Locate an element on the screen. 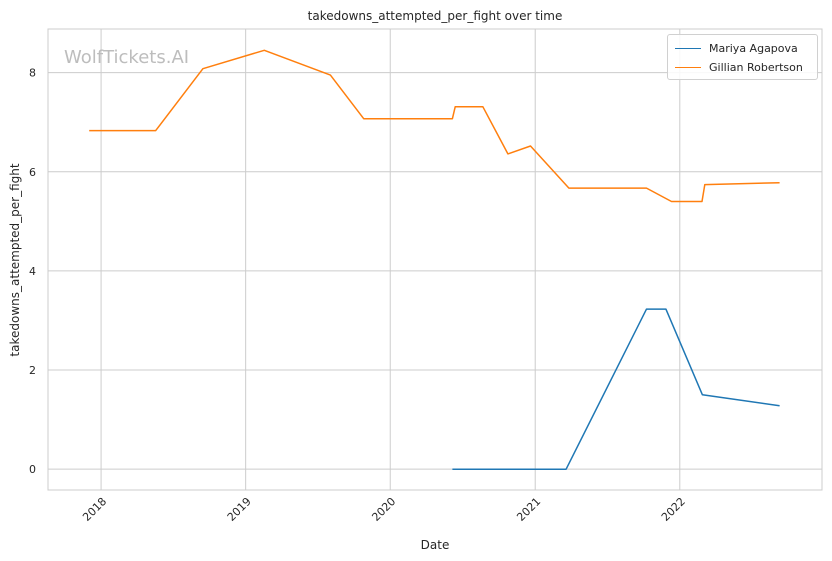 The height and width of the screenshot is (561, 832). x-tick-labels: 2018 2019 2020 2021 2022 is located at coordinates (384, 509).